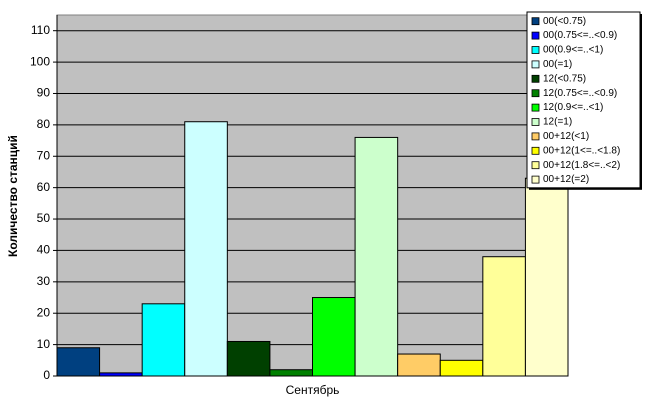  I want to click on y-tick-label: 60, so click(44, 187).